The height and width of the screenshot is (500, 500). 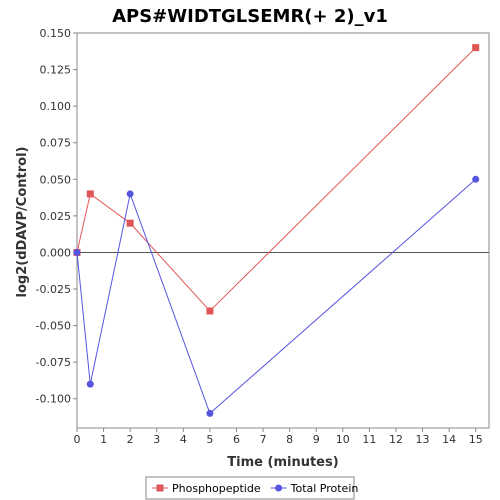 I want to click on y-tick-label: -0.025, so click(x=53, y=289).